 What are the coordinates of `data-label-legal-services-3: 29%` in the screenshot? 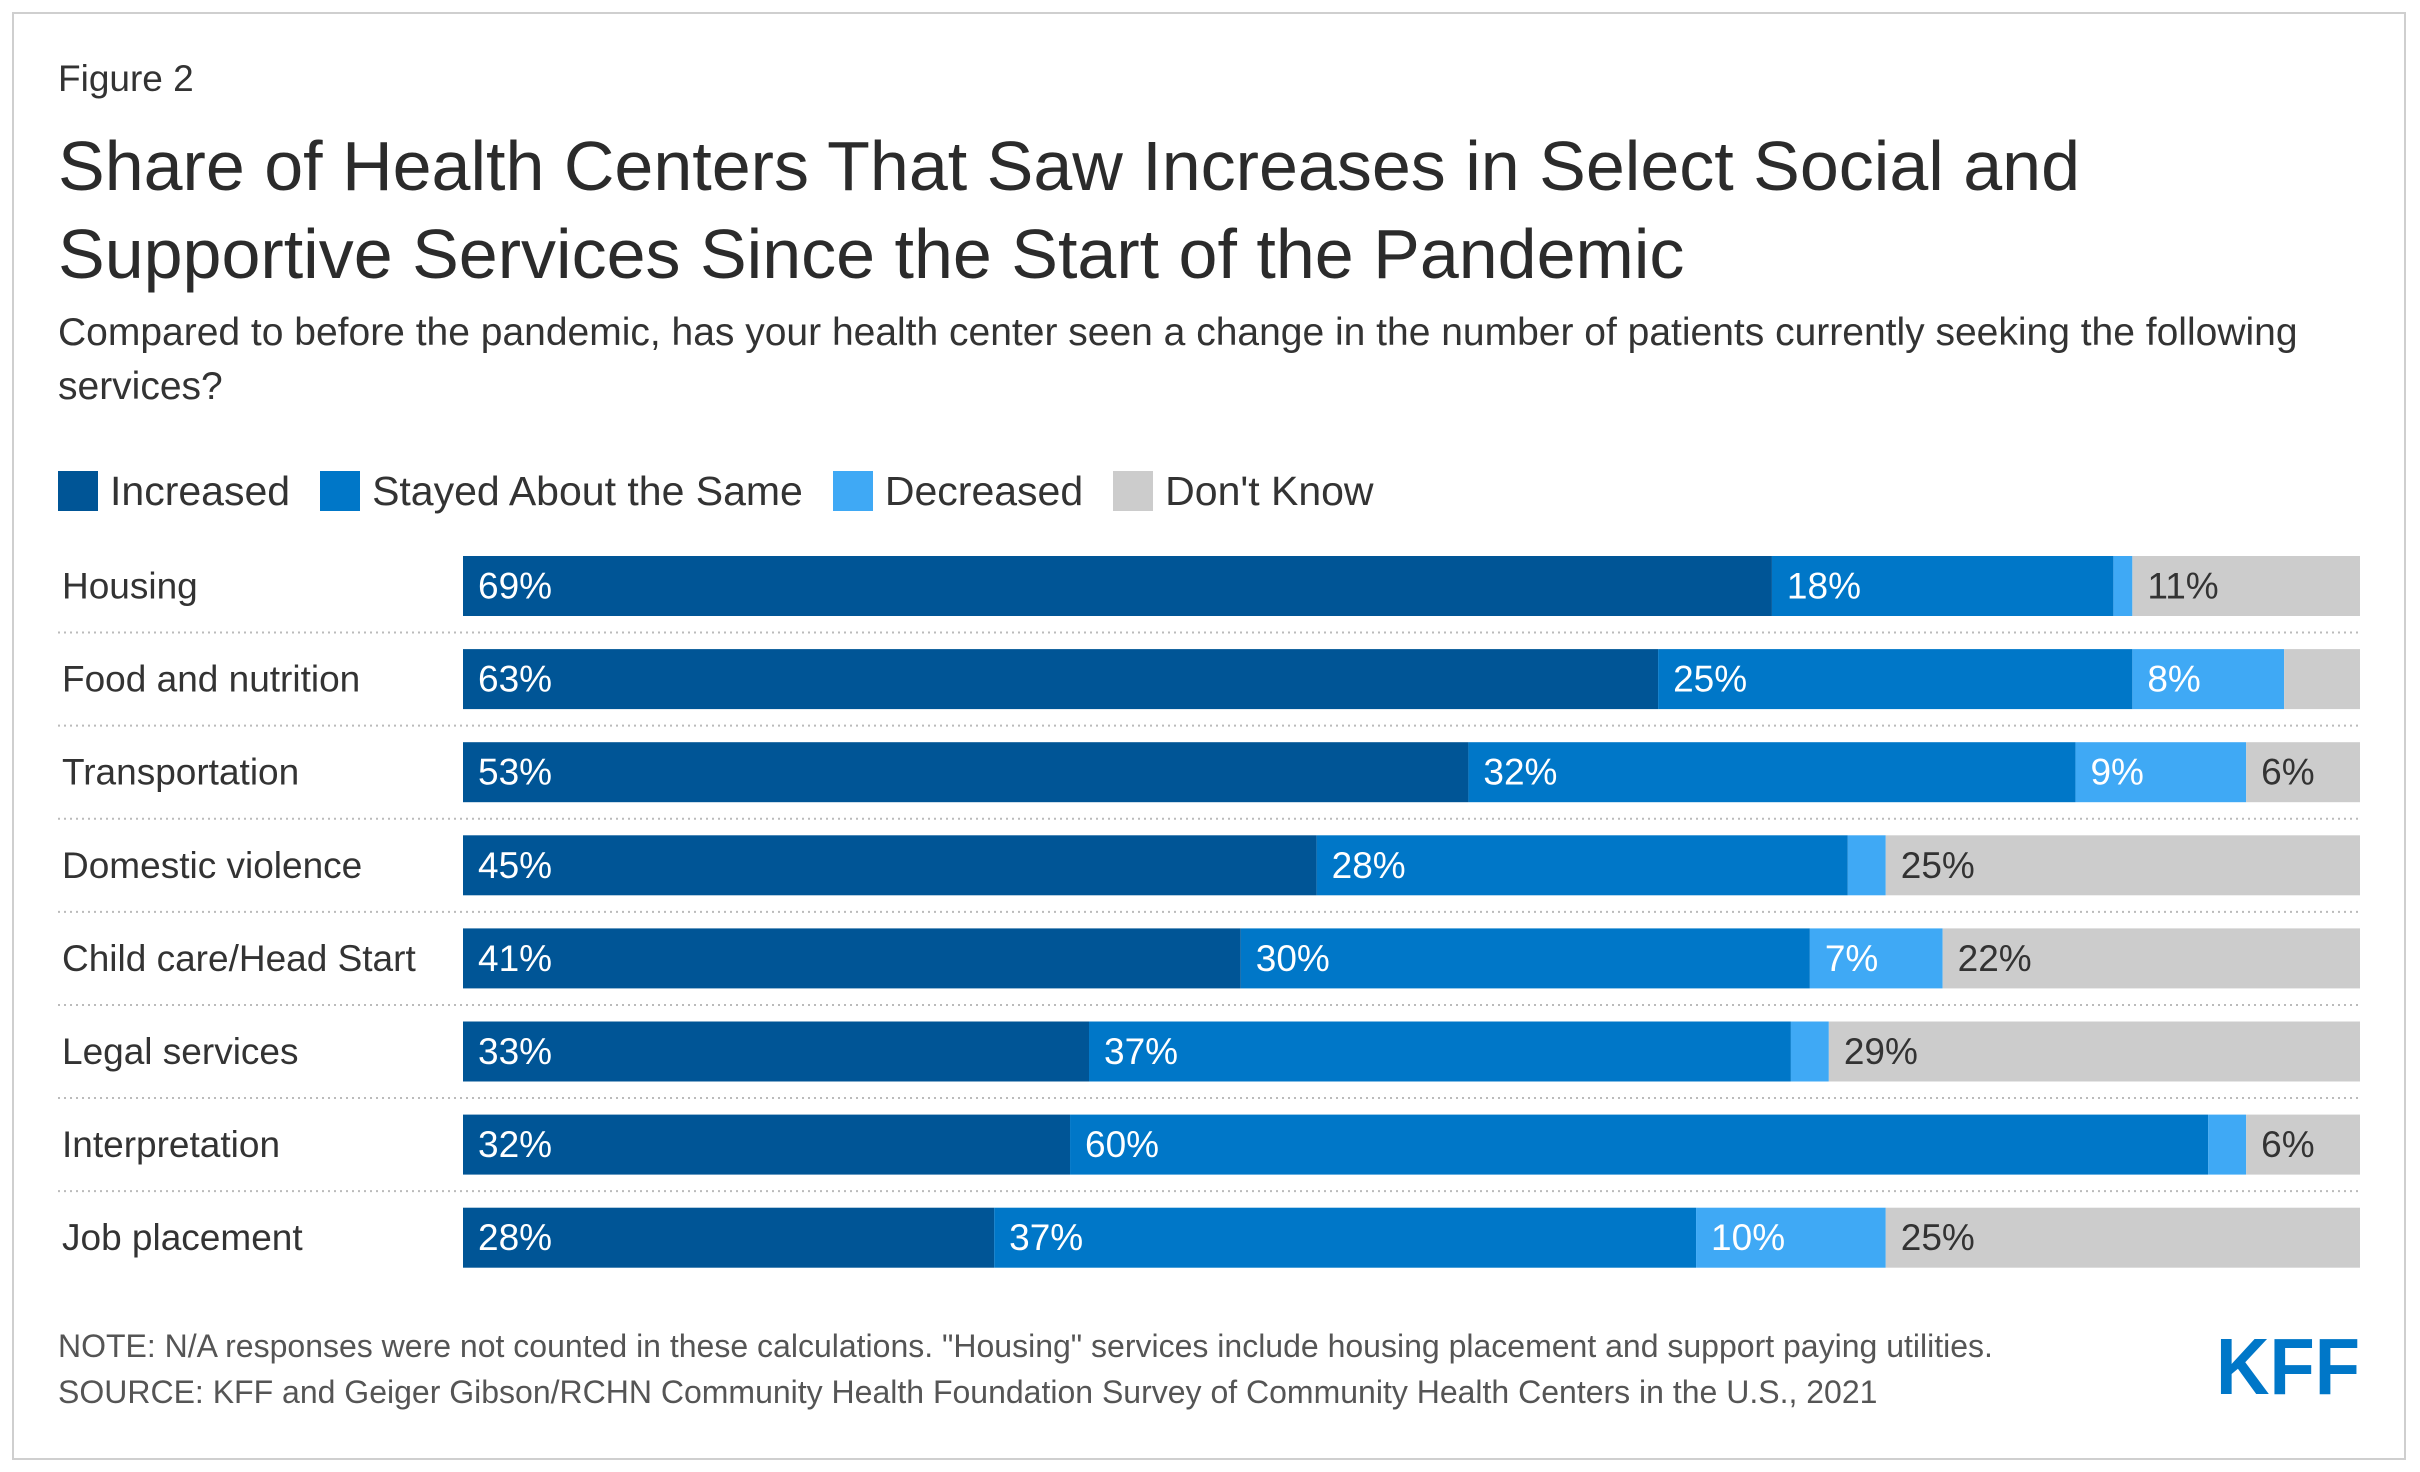 It's located at (1881, 1051).